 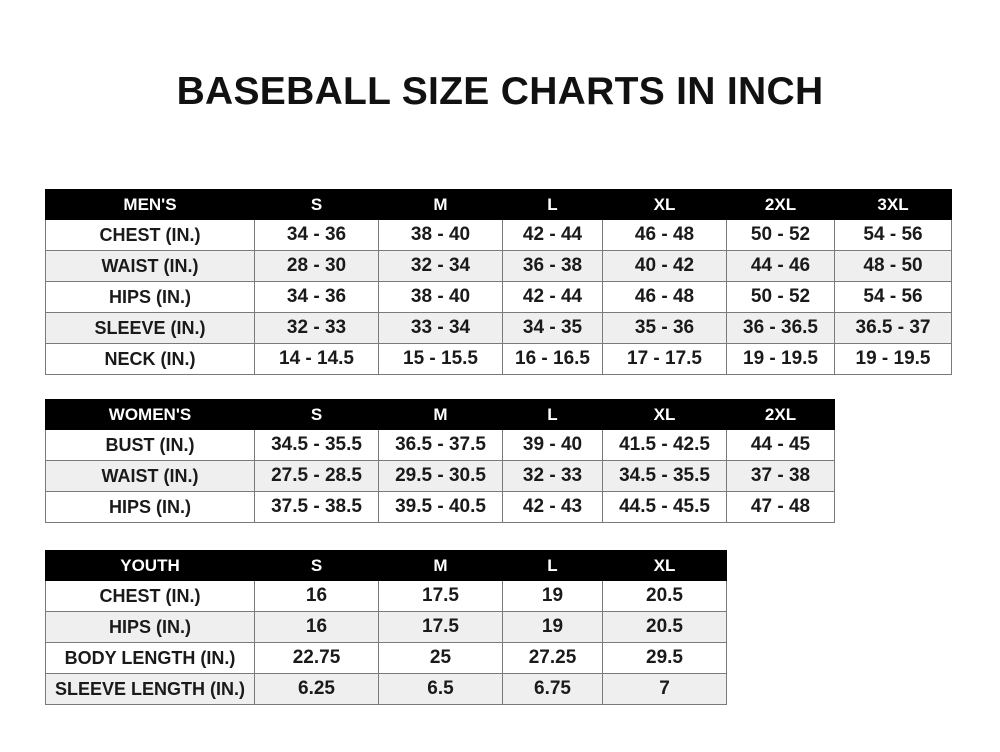 What do you see at coordinates (150, 414) in the screenshot?
I see `category-header: WOMEN'S` at bounding box center [150, 414].